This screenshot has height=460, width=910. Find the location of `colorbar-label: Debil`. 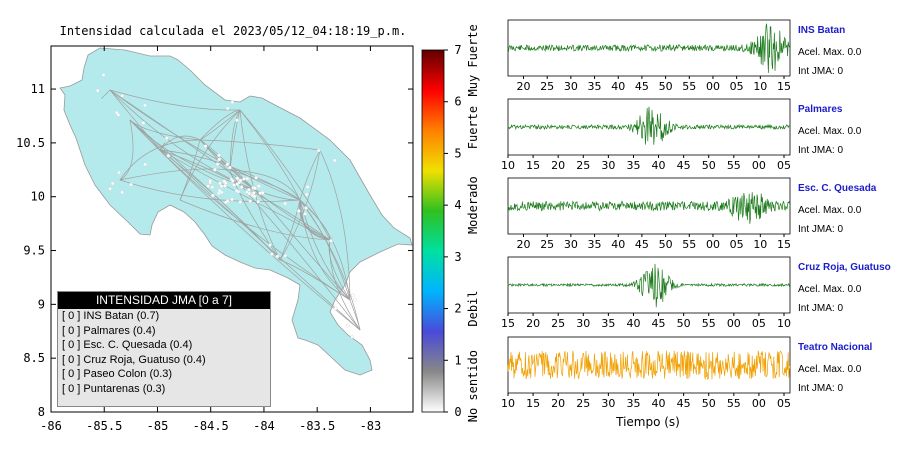

colorbar-label: Debil is located at coordinates (473, 309).